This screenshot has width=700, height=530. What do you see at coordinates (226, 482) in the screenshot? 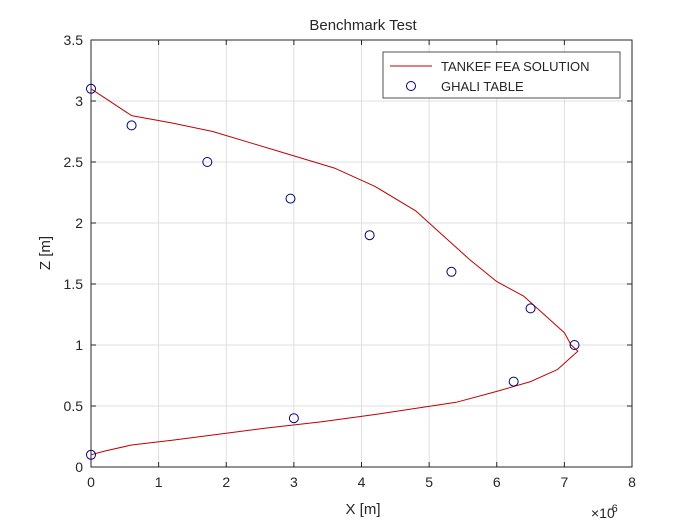
I see `x-tick-label: 2` at bounding box center [226, 482].